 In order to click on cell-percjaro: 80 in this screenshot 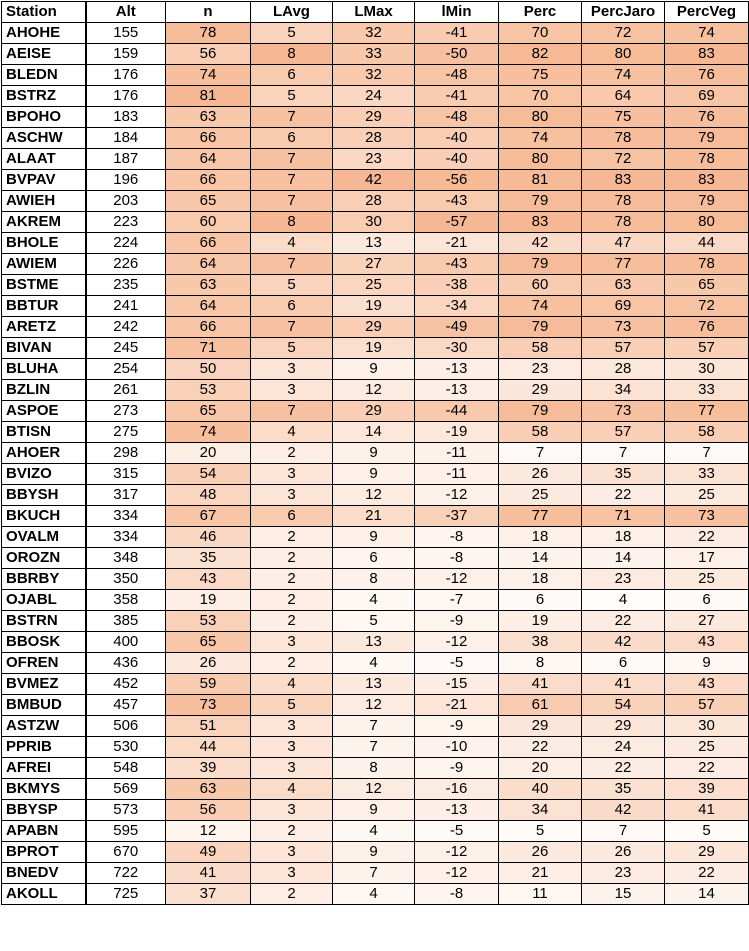, I will do `click(623, 54)`.